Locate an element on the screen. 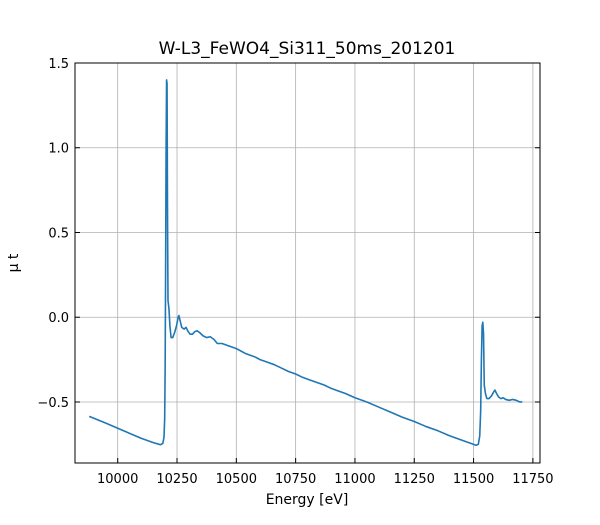  y-tick-label: −0.5 is located at coordinates (53, 403).